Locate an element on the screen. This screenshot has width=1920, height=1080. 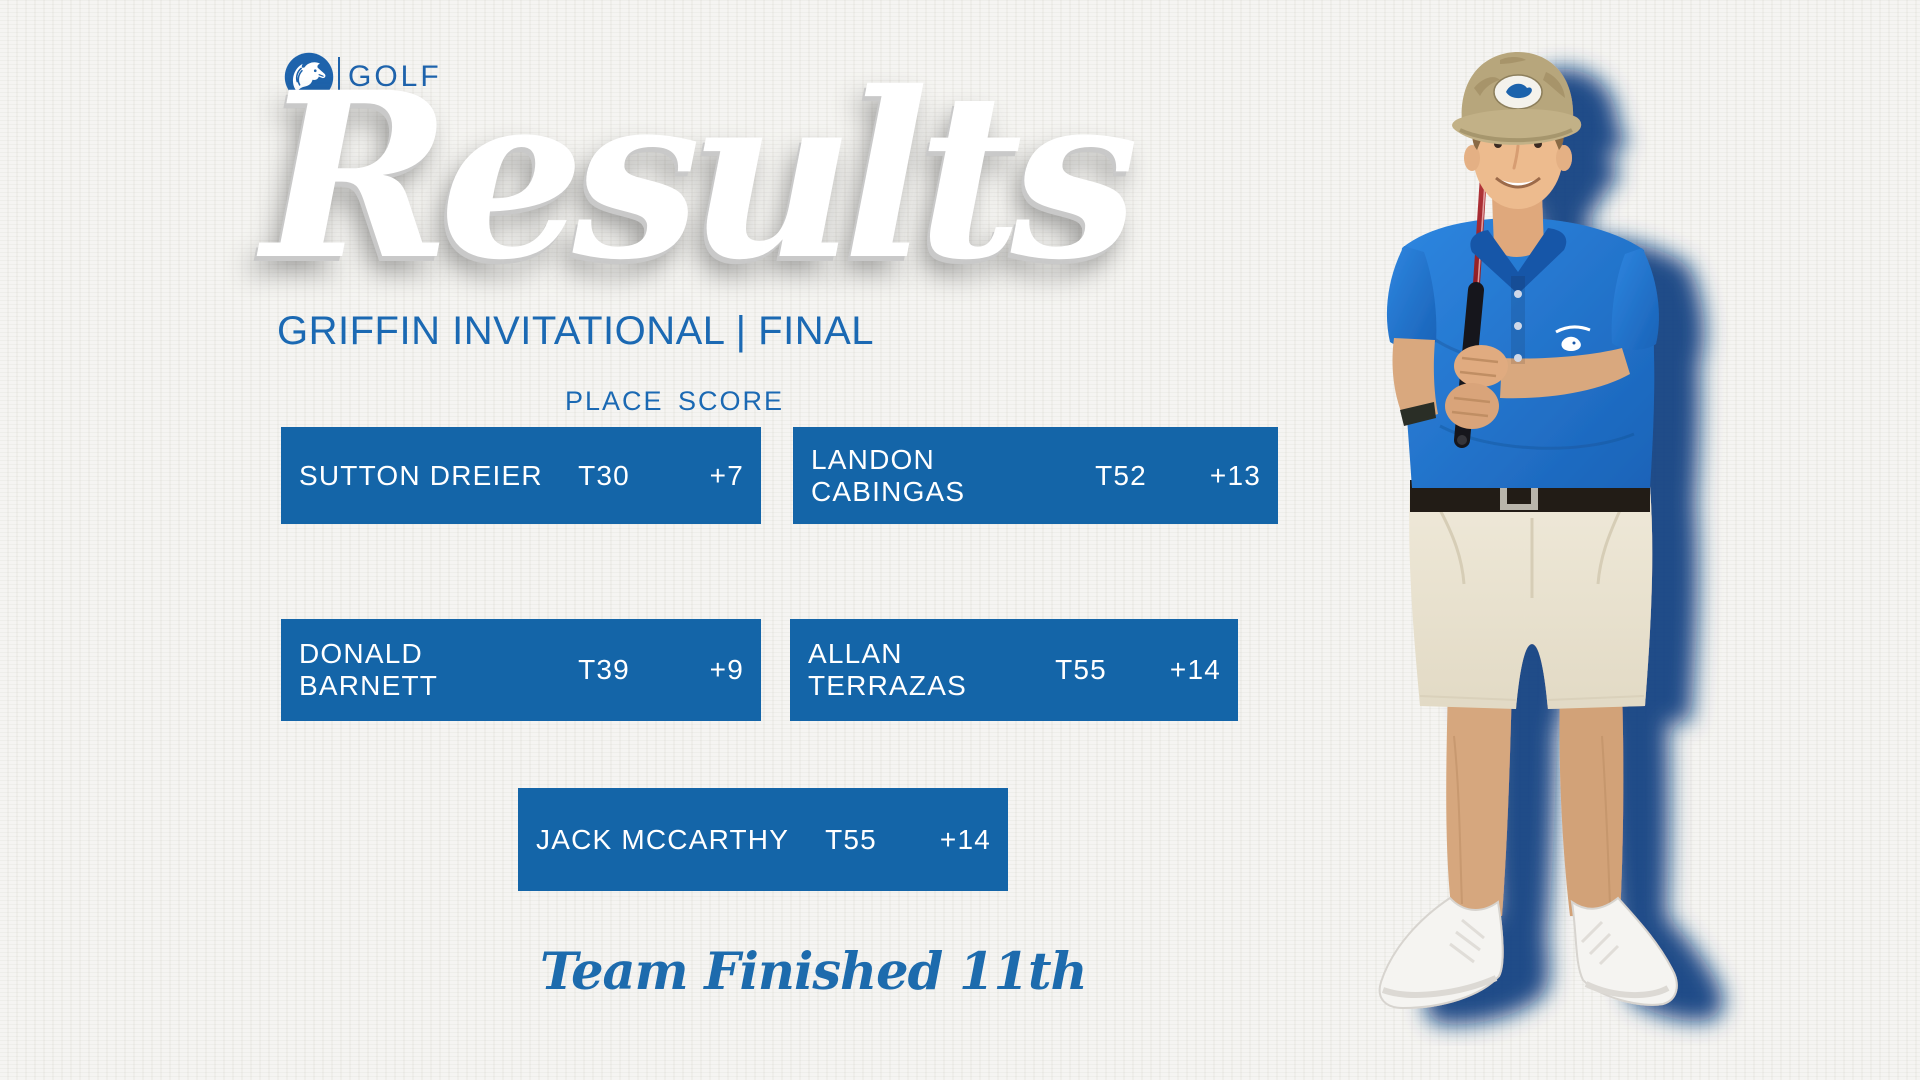
player-name: JACK MCCARTHY is located at coordinates (663, 839).